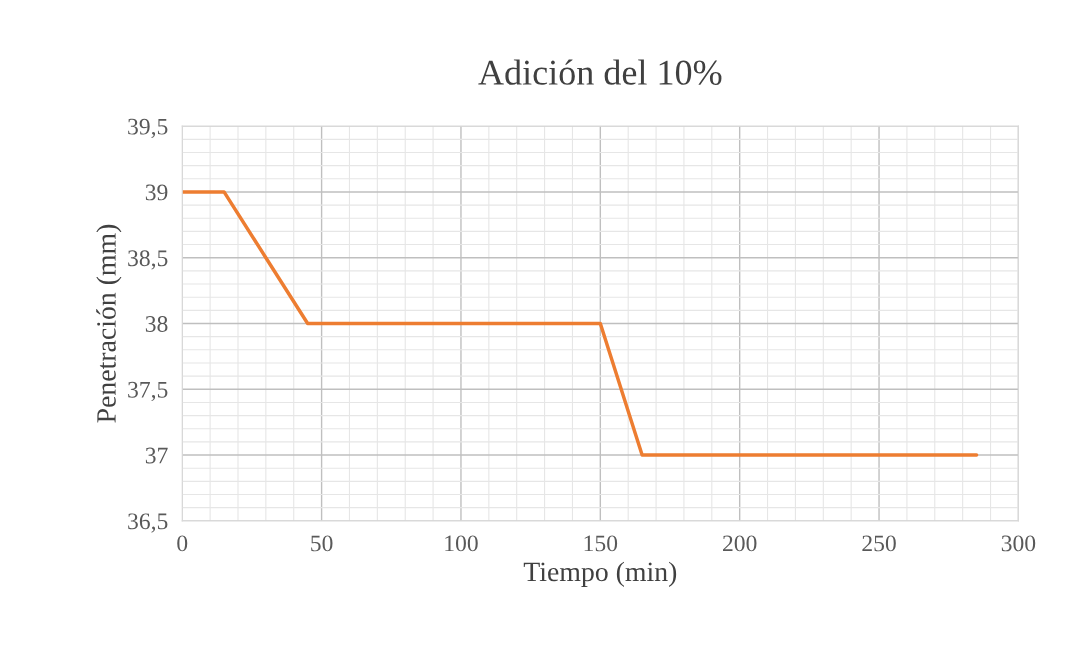  What do you see at coordinates (740, 543) in the screenshot?
I see `x-tick-label: 200` at bounding box center [740, 543].